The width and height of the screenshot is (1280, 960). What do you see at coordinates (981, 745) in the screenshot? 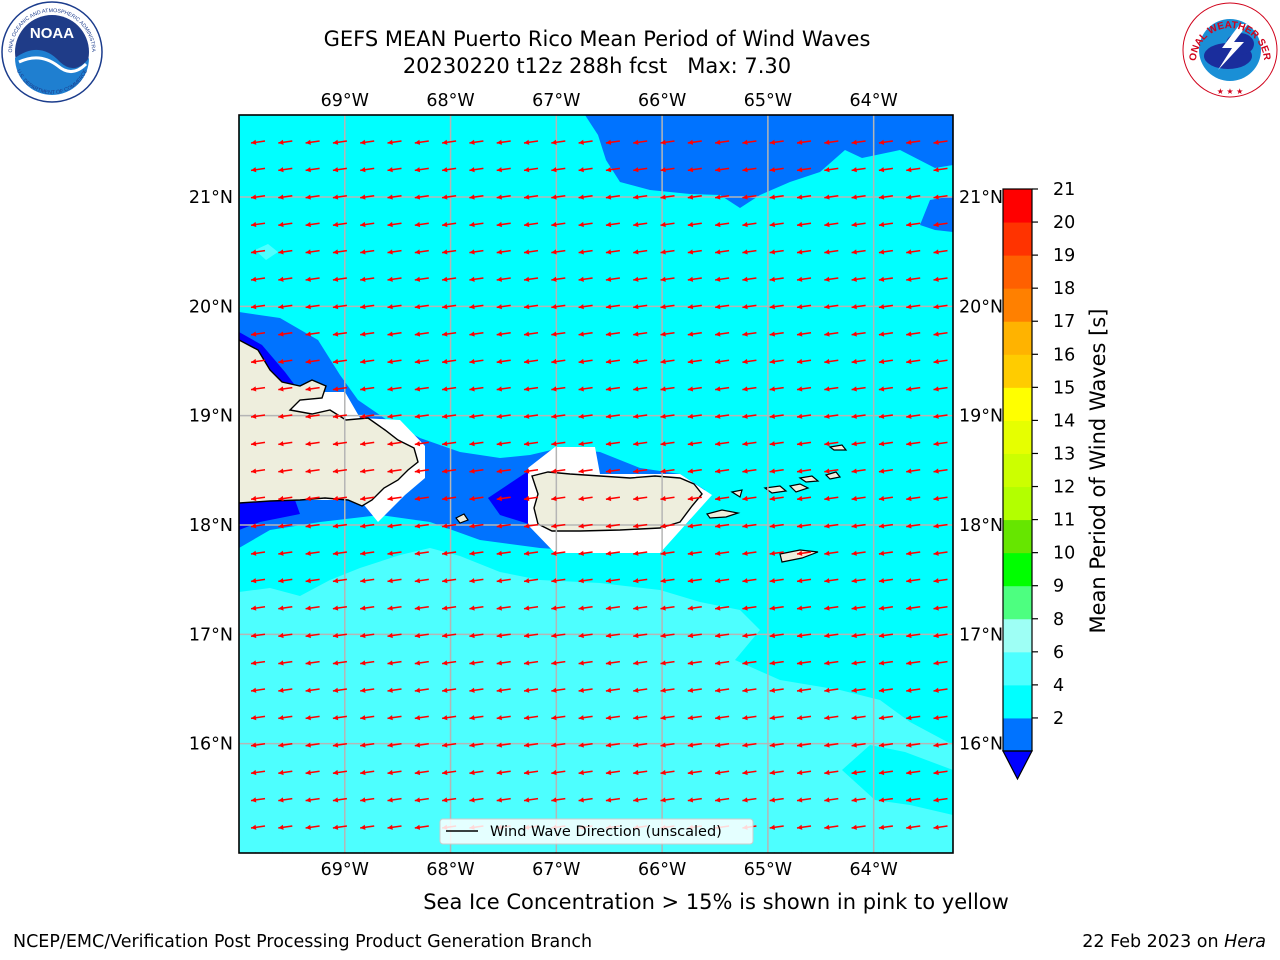
I see `lat-label: 16°N` at bounding box center [981, 745].